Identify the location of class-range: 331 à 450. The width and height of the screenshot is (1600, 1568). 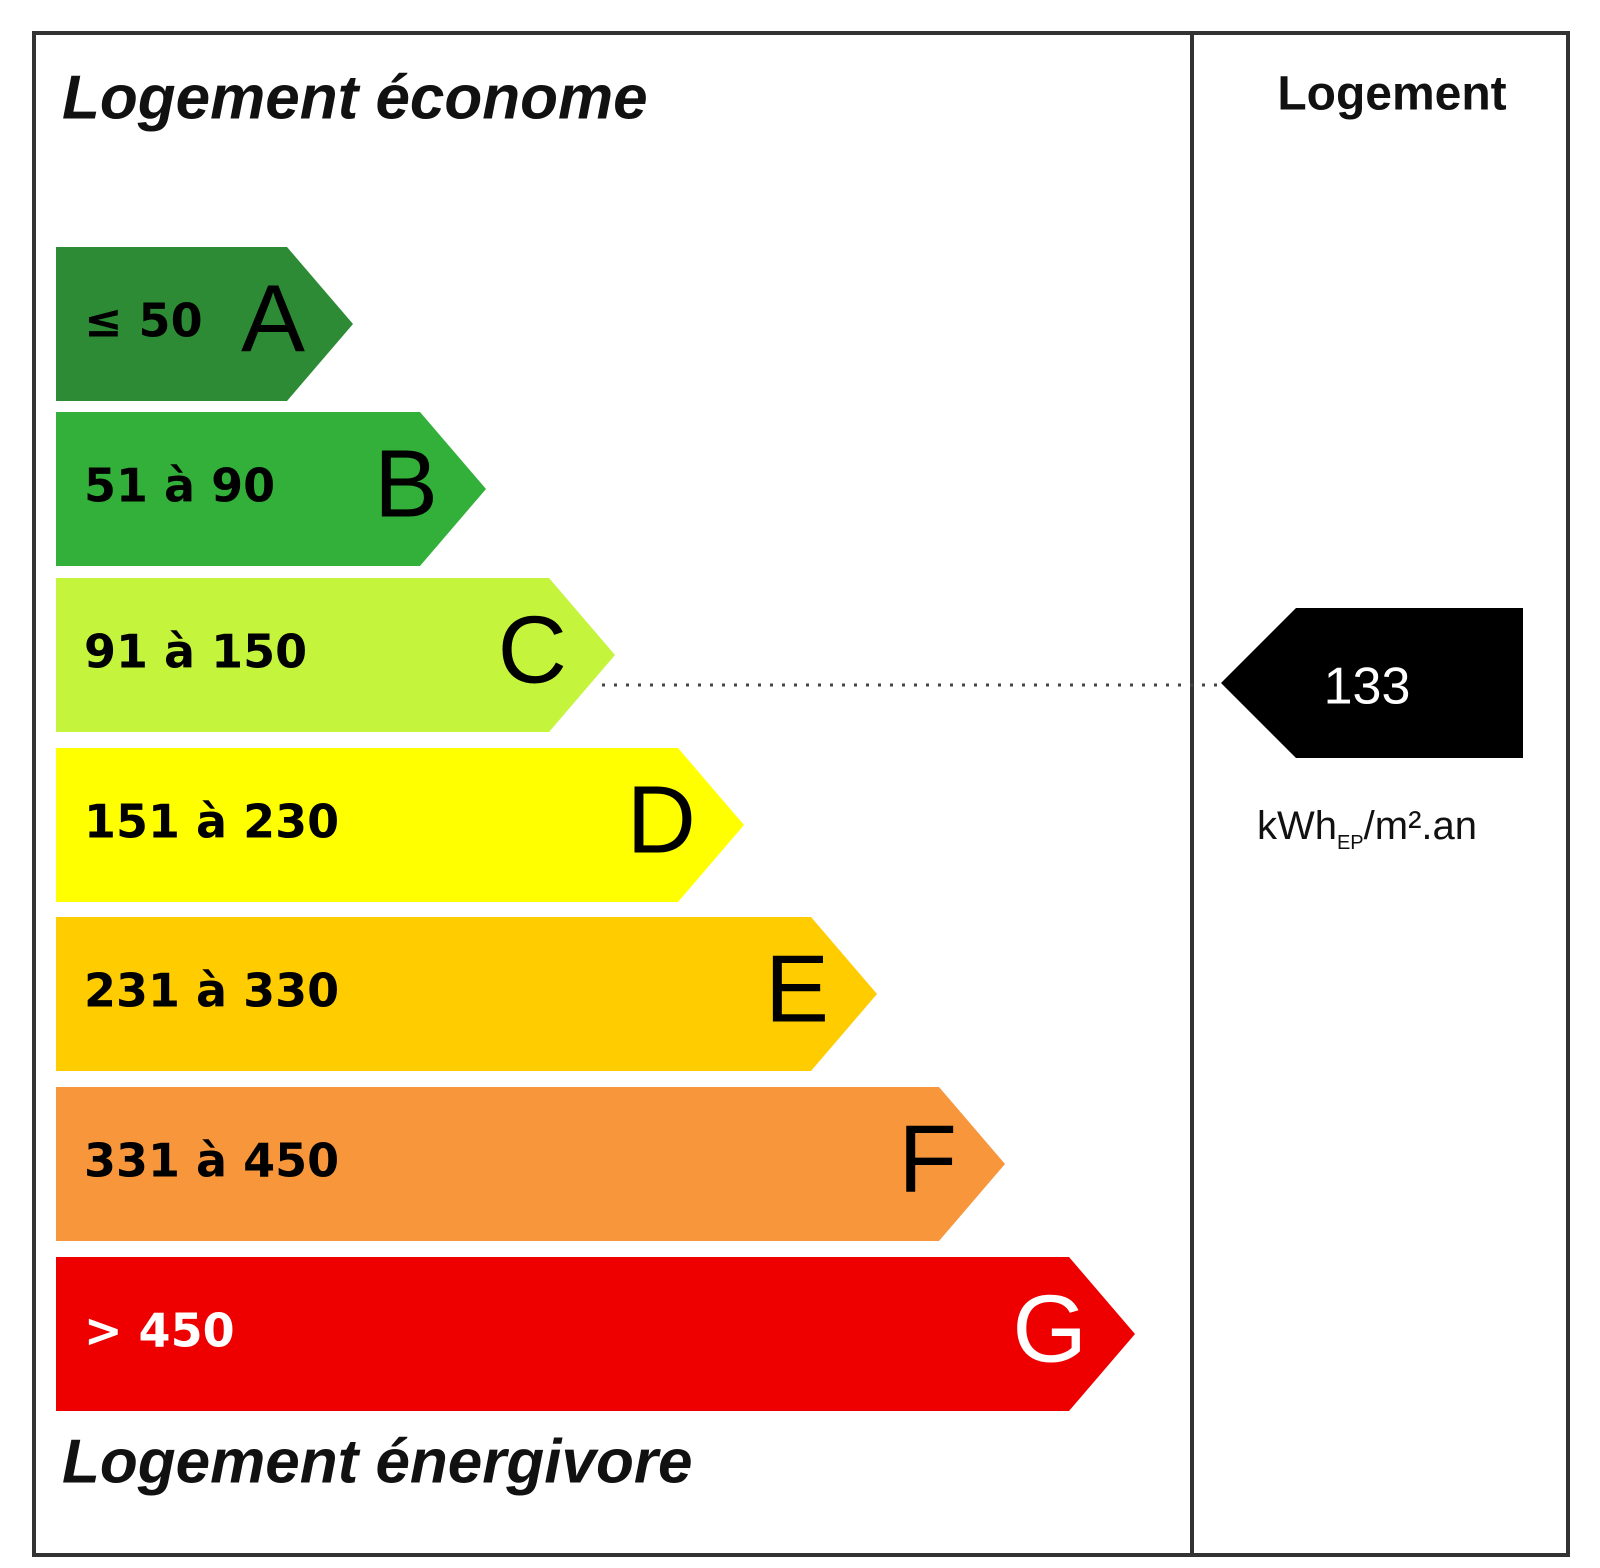
(211, 1161).